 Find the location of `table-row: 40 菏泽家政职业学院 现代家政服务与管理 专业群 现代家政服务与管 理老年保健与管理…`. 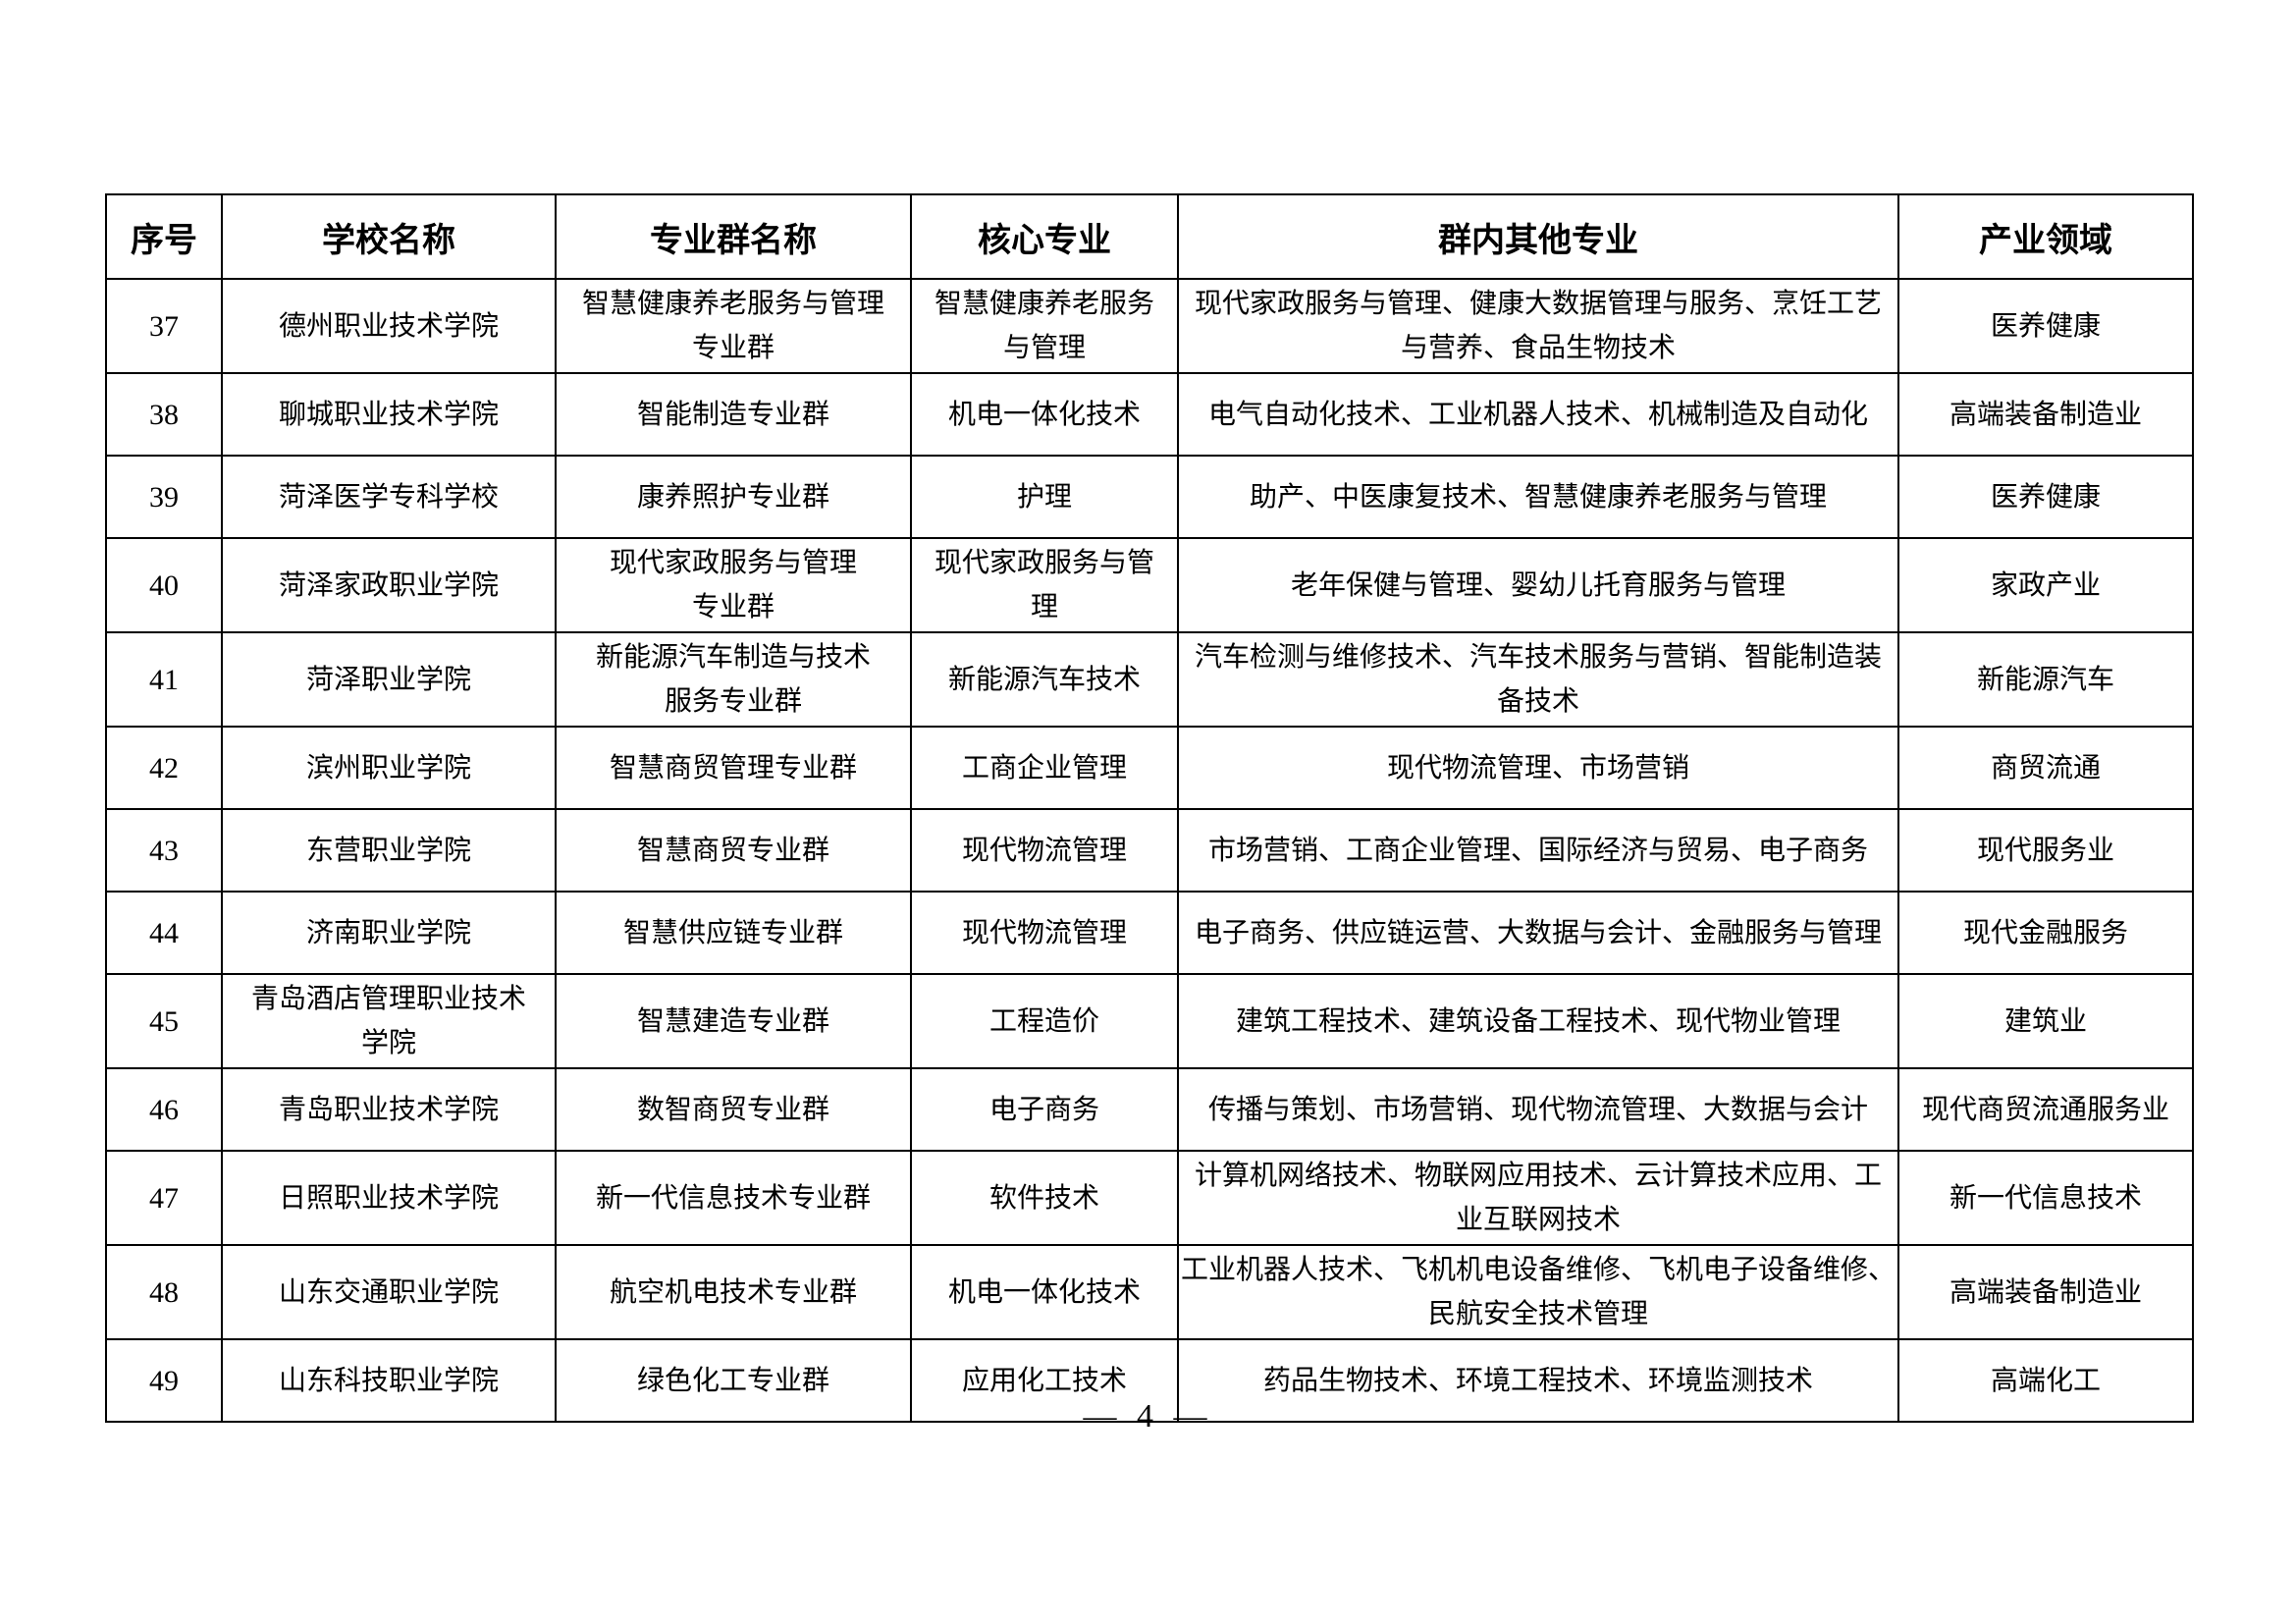

table-row: 40 菏泽家政职业学院 现代家政服务与管理 专业群 现代家政服务与管 理老年保健与管理… is located at coordinates (1149, 585).